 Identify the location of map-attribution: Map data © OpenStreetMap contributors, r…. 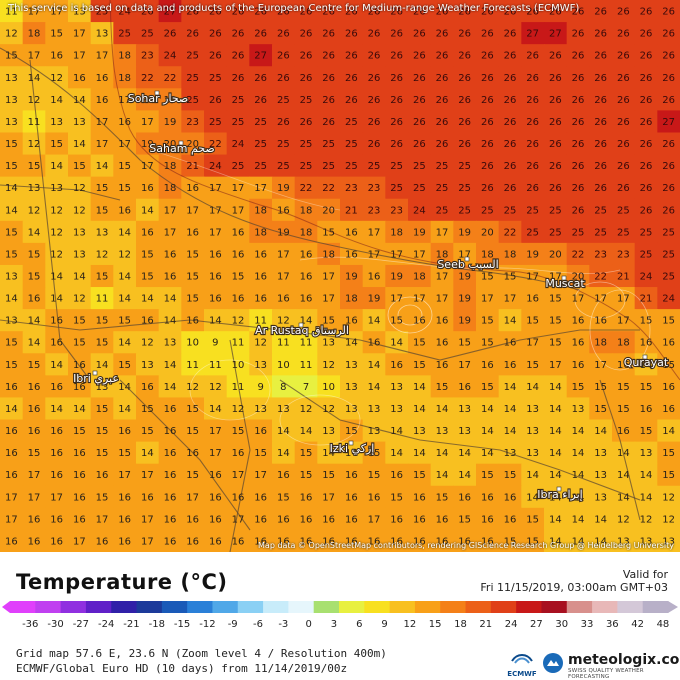
(466, 545).